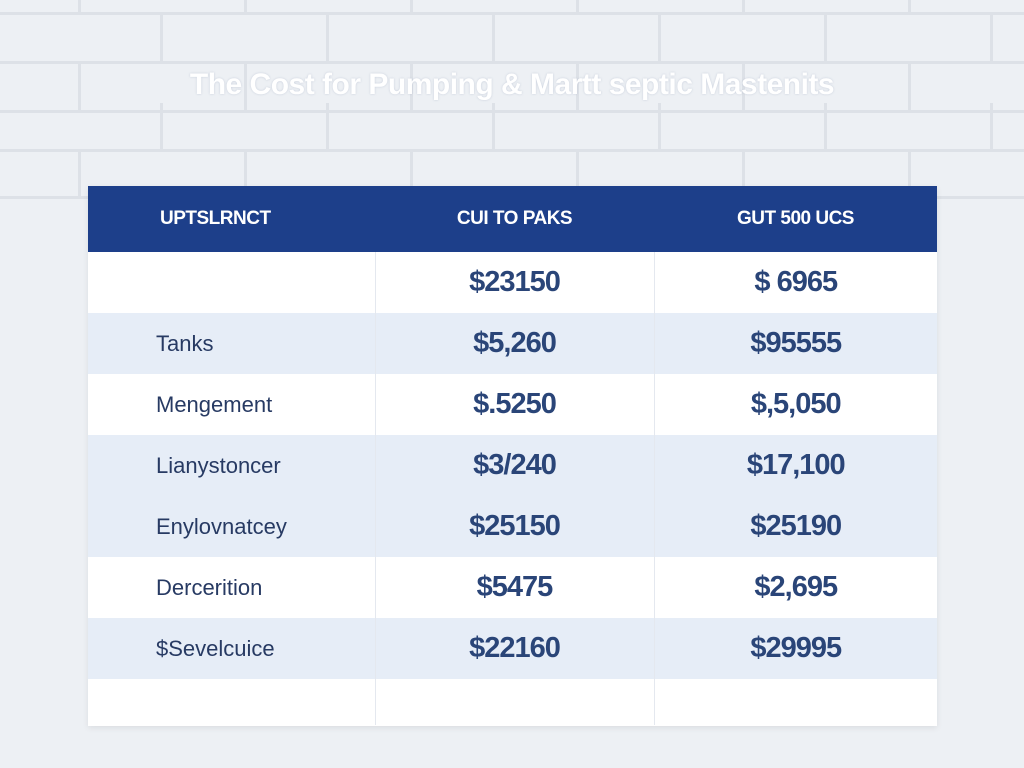 The image size is (1024, 768). I want to click on row-label: Dercerition, so click(232, 587).